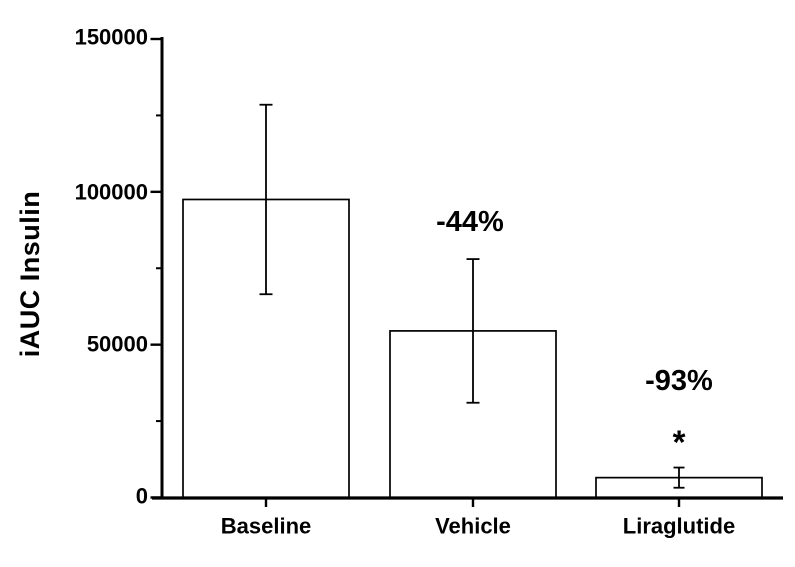 The height and width of the screenshot is (567, 795). What do you see at coordinates (111, 192) in the screenshot?
I see `y-tick-label-100000: 100000` at bounding box center [111, 192].